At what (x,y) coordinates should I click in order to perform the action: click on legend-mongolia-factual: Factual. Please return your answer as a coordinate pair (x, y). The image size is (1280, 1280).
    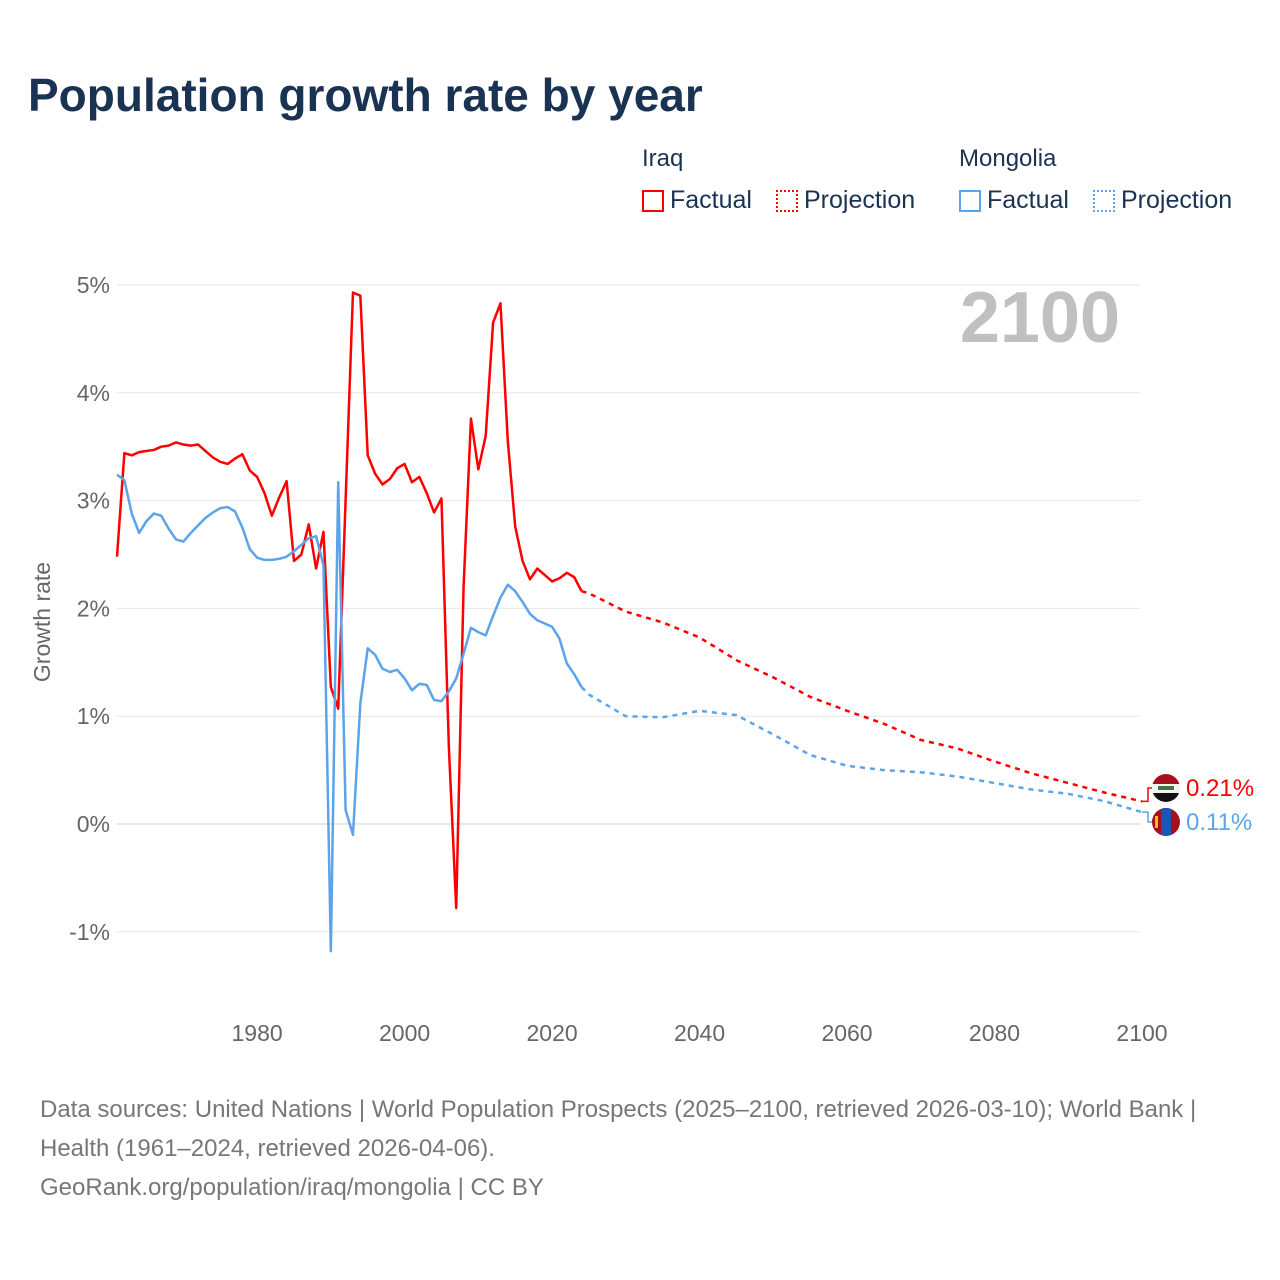
    Looking at the image, I should click on (1014, 200).